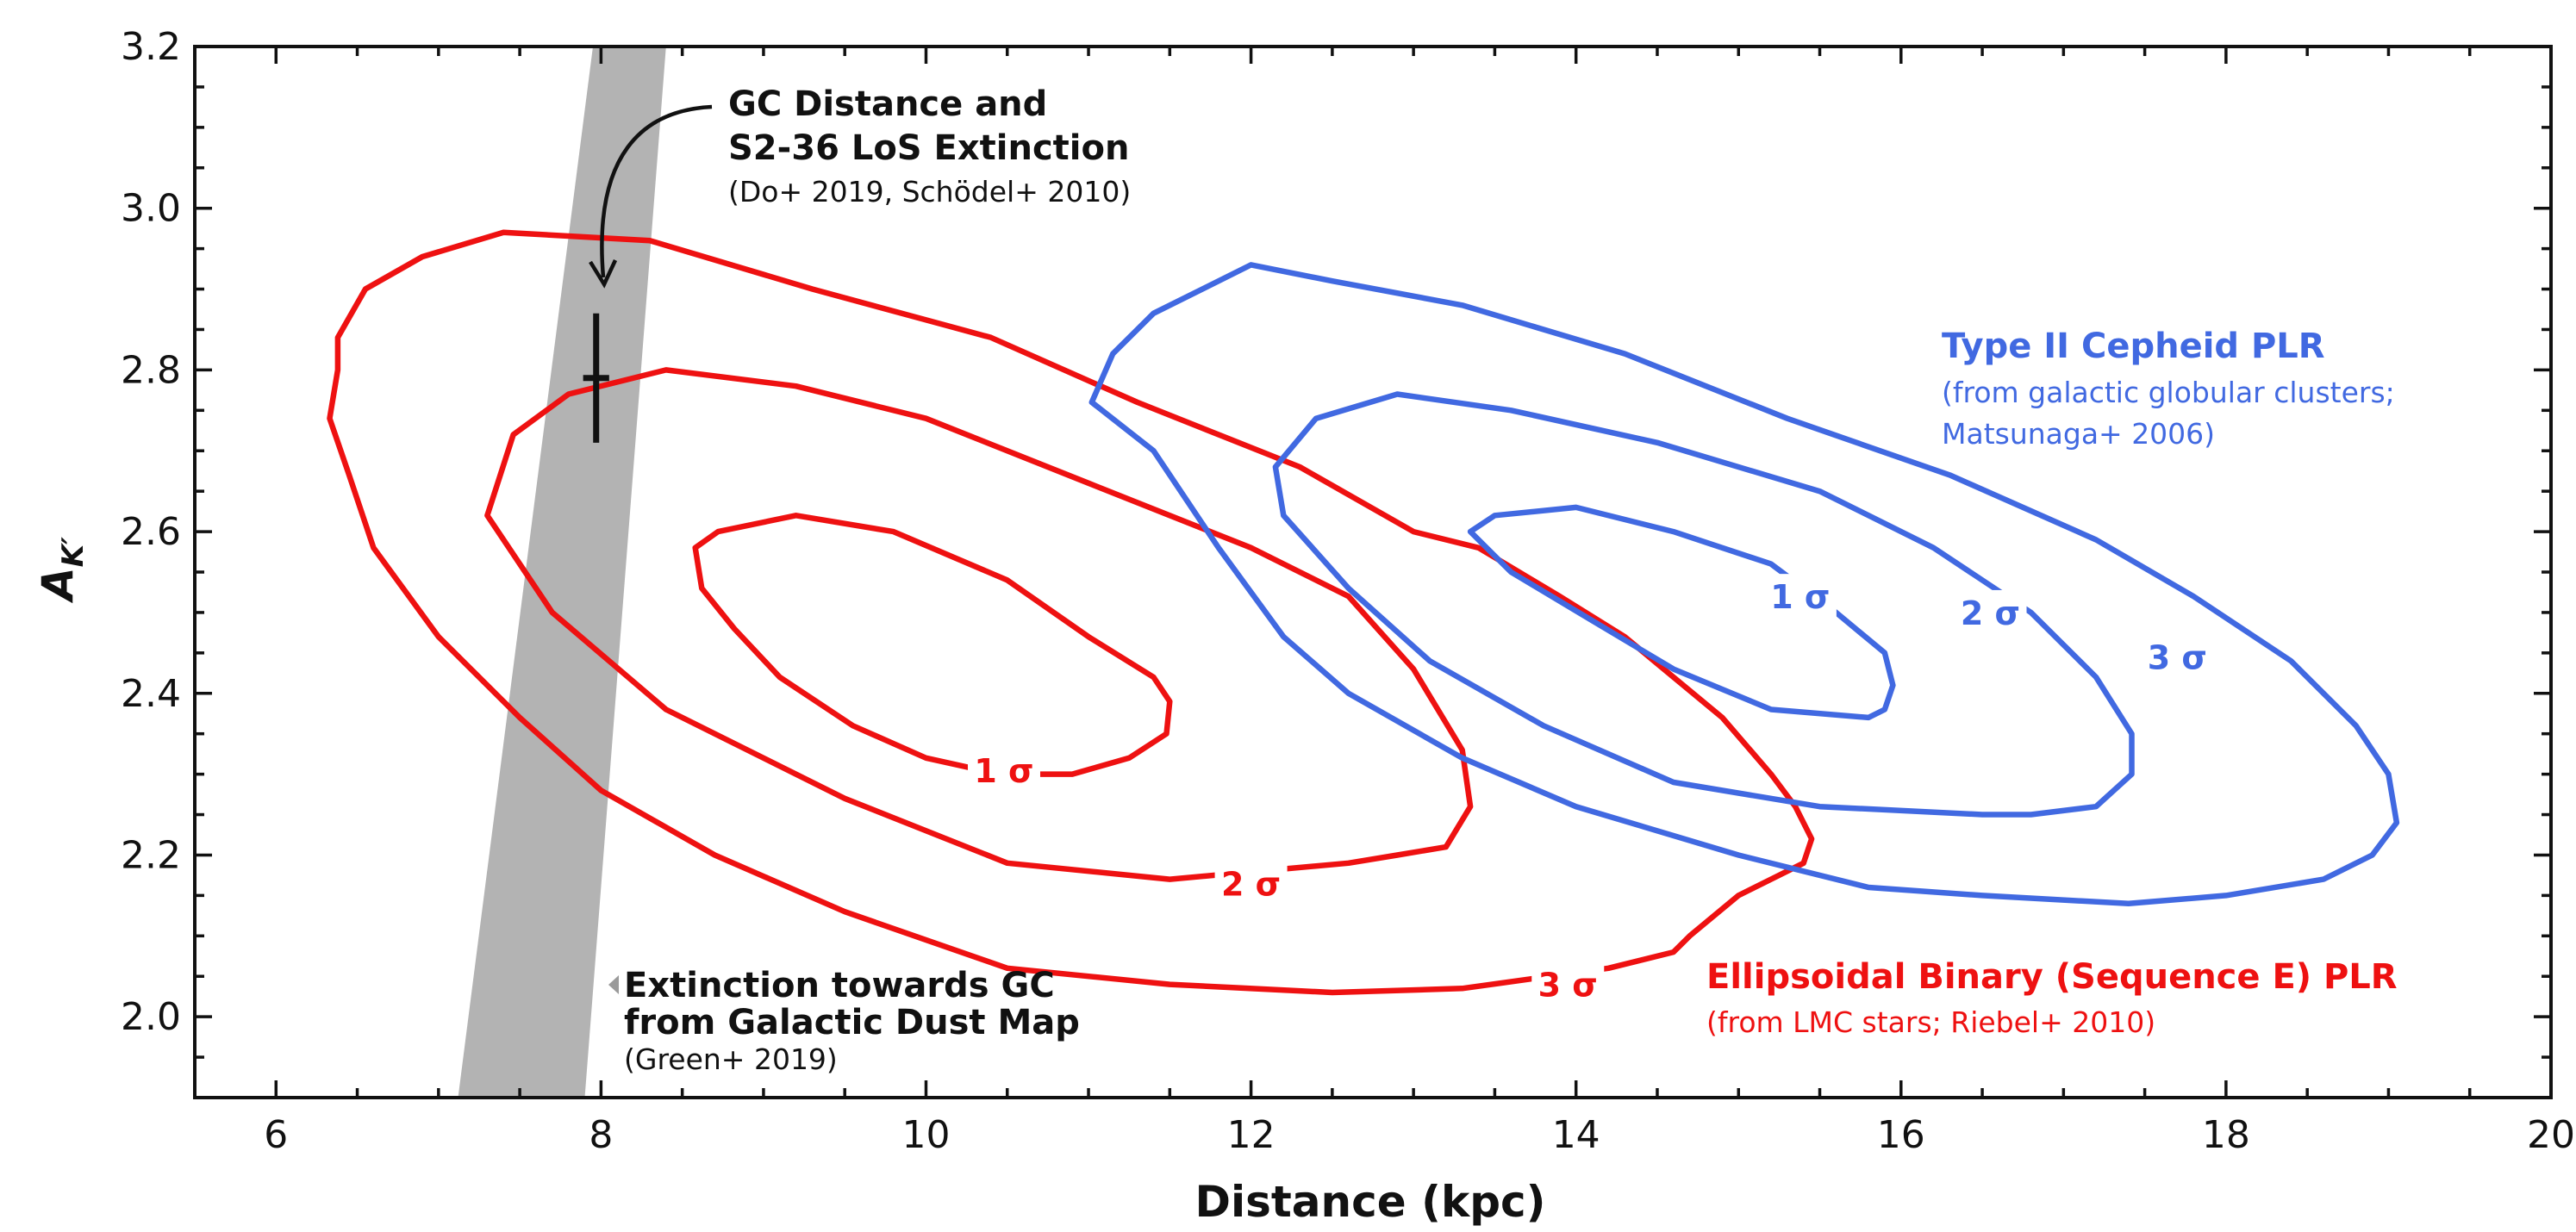  What do you see at coordinates (1681, 613) in the screenshot?
I see `cepheid-contour-1sigma` at bounding box center [1681, 613].